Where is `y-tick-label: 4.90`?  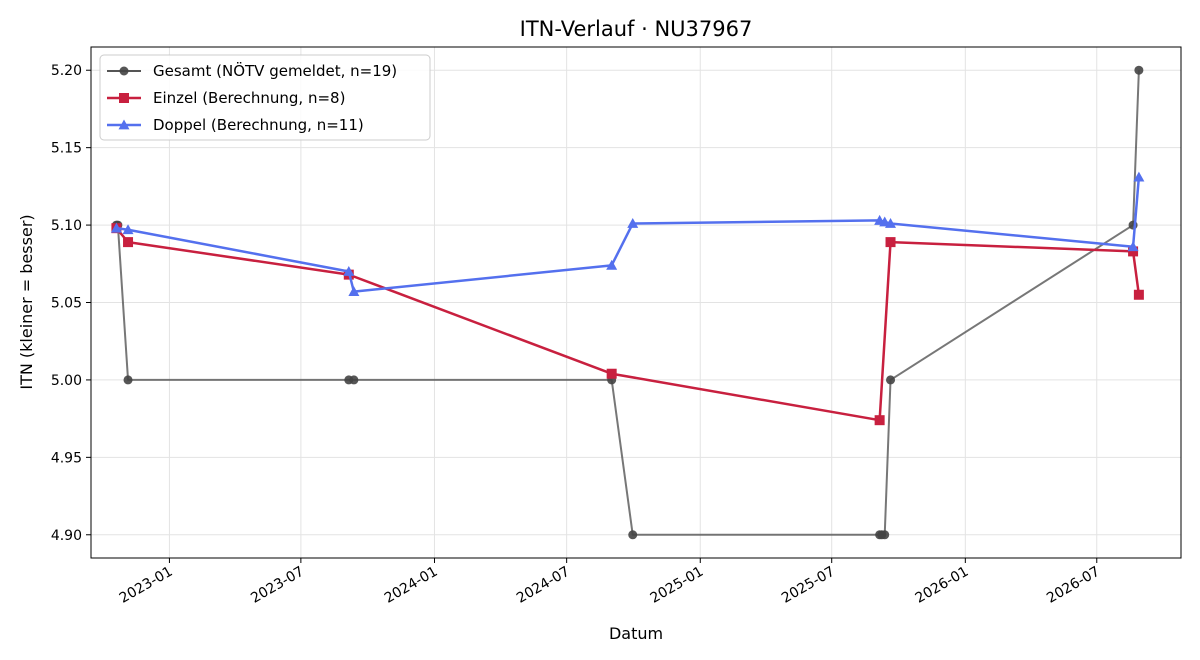
y-tick-label: 4.90 is located at coordinates (66, 536).